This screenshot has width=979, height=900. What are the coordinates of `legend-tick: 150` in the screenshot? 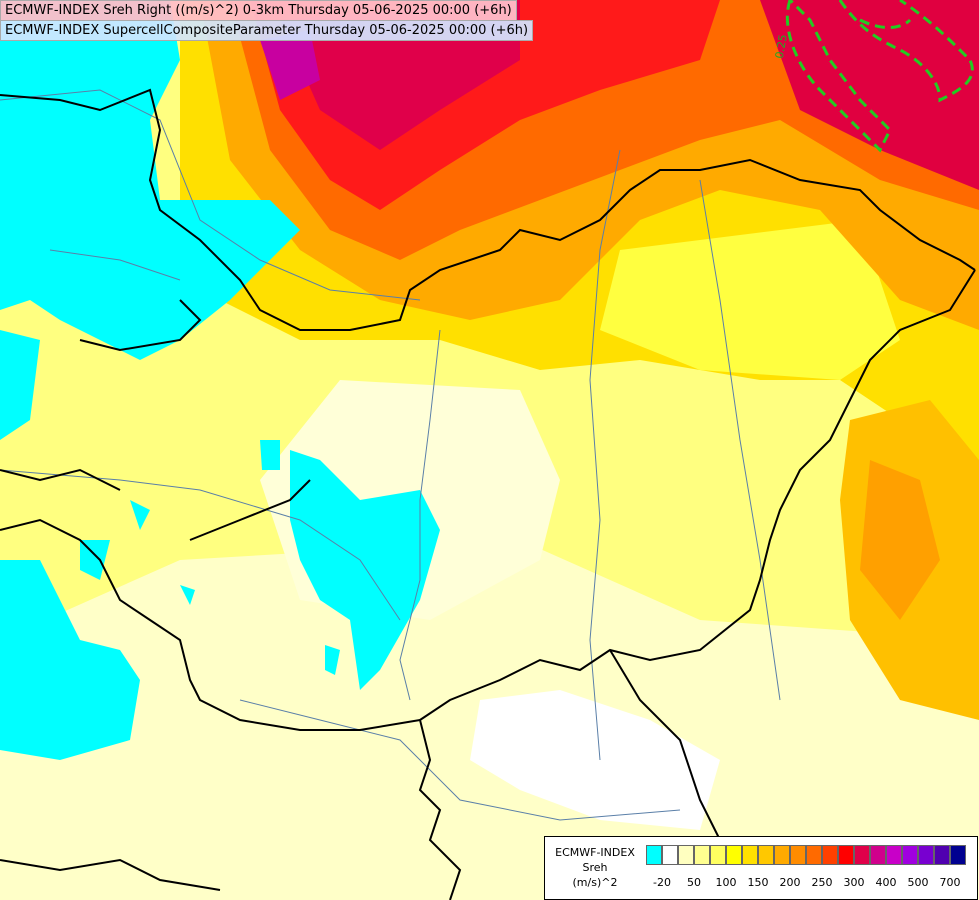 It's located at (758, 882).